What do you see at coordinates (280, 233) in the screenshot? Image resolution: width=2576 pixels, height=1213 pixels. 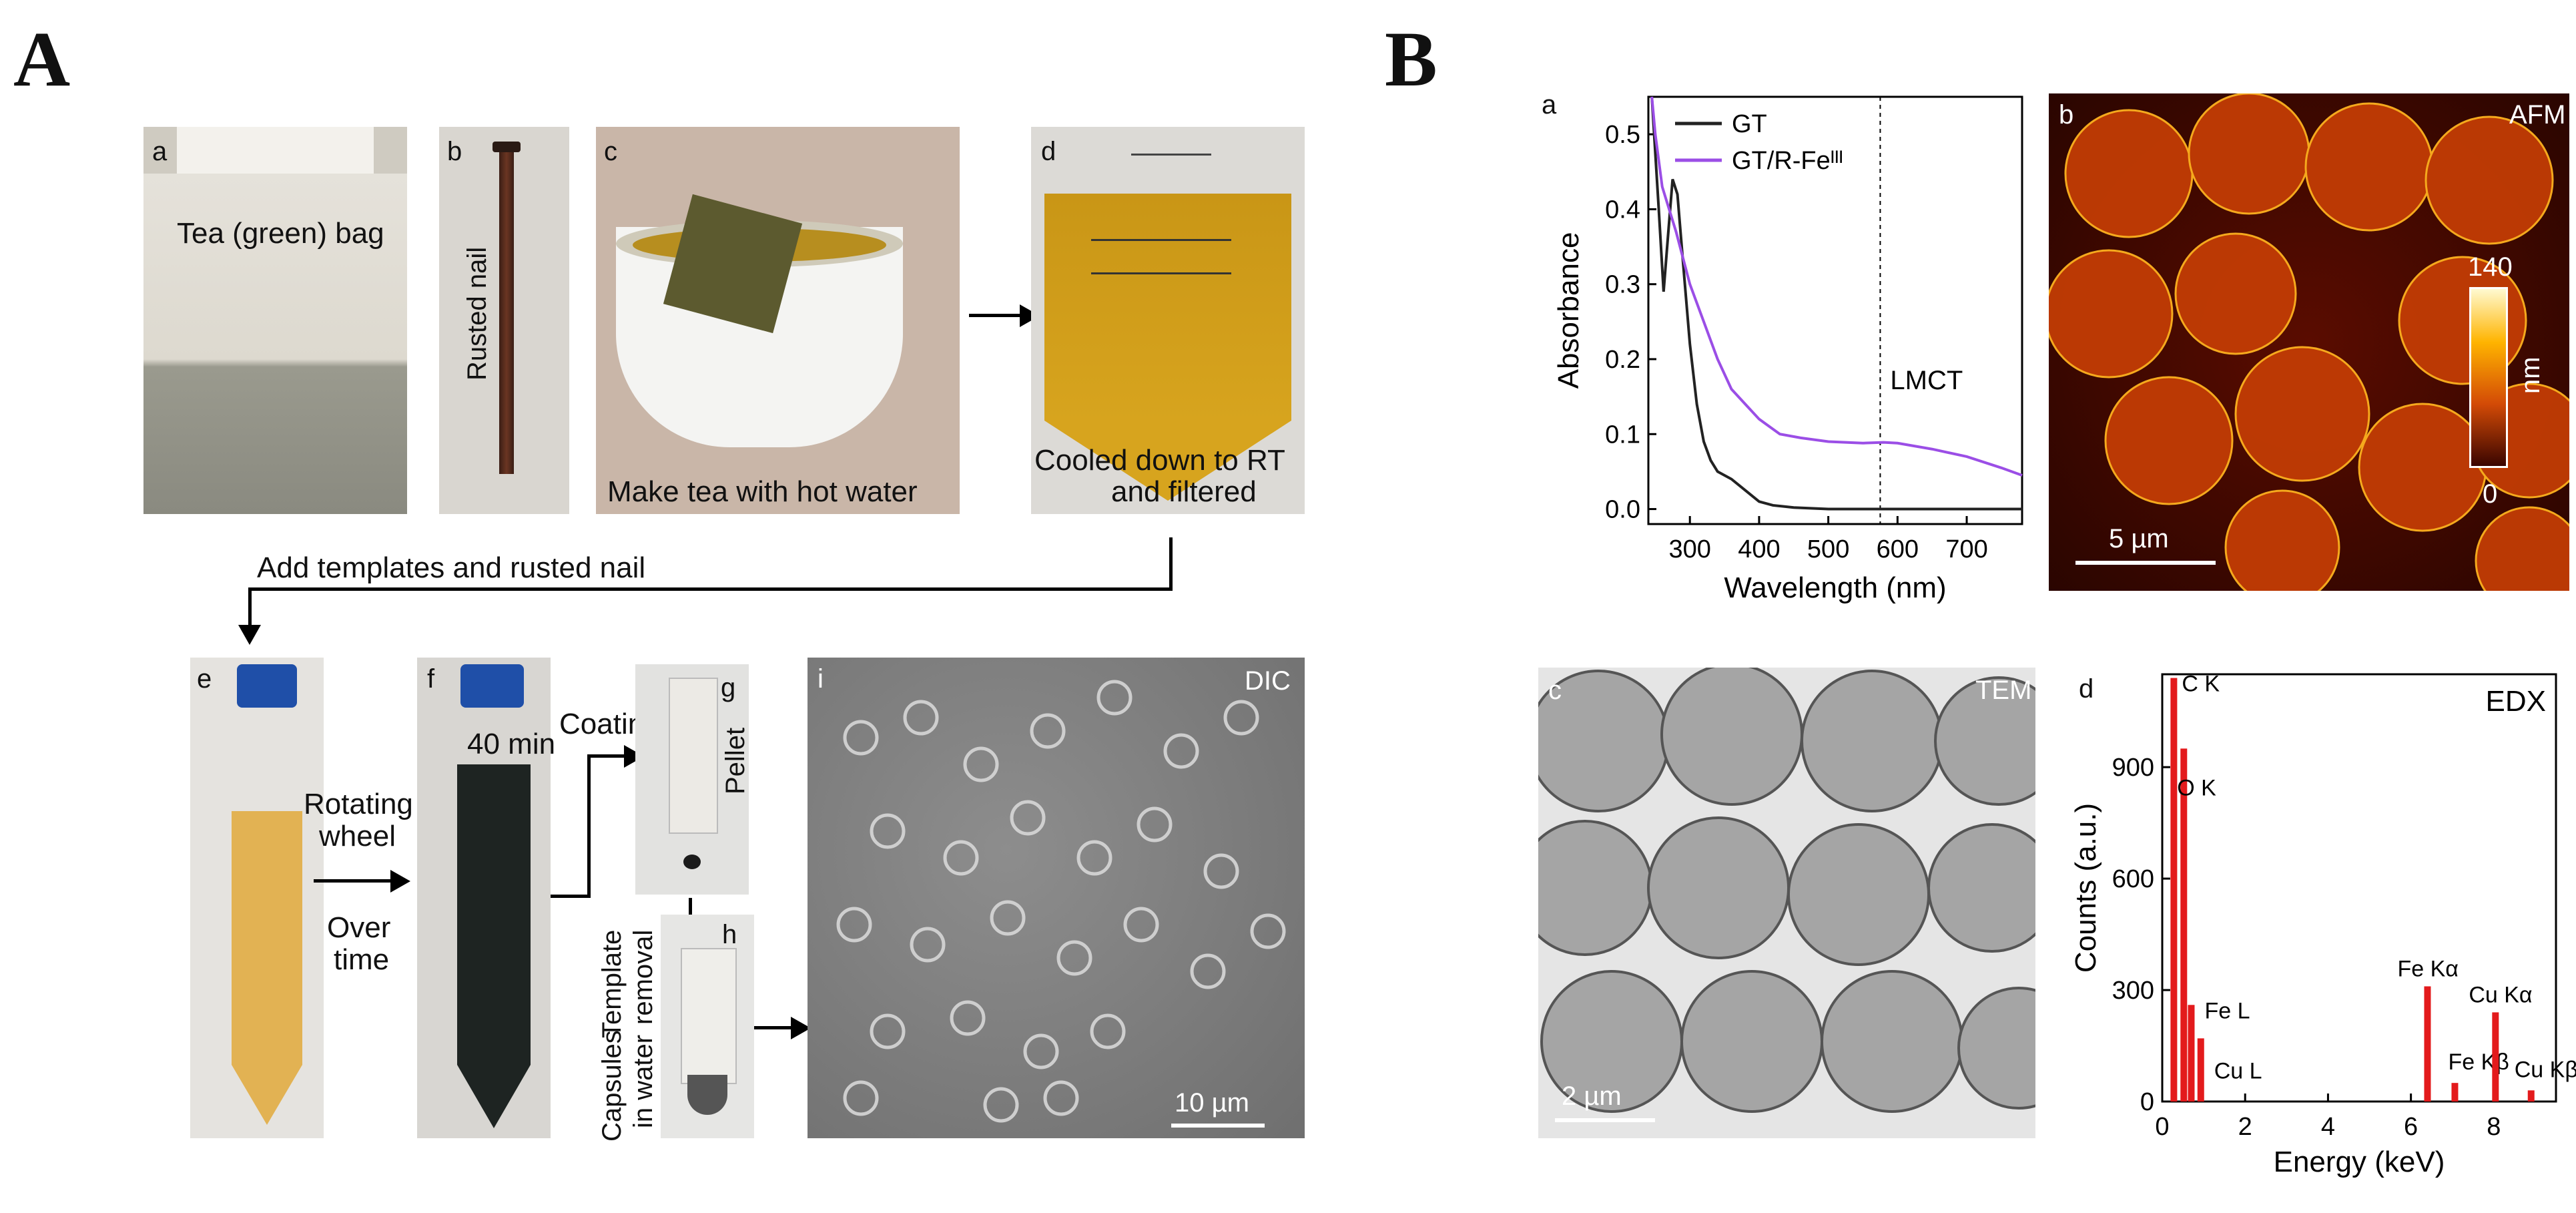 I see `caption-tea-bag: Tea (green) bag` at bounding box center [280, 233].